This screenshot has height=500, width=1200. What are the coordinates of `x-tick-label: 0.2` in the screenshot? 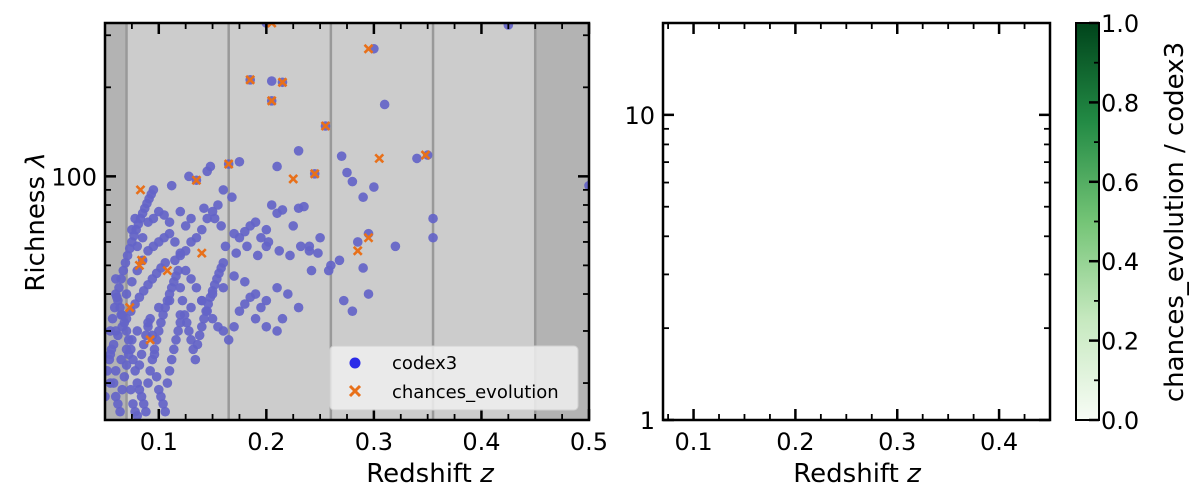 It's located at (795, 442).